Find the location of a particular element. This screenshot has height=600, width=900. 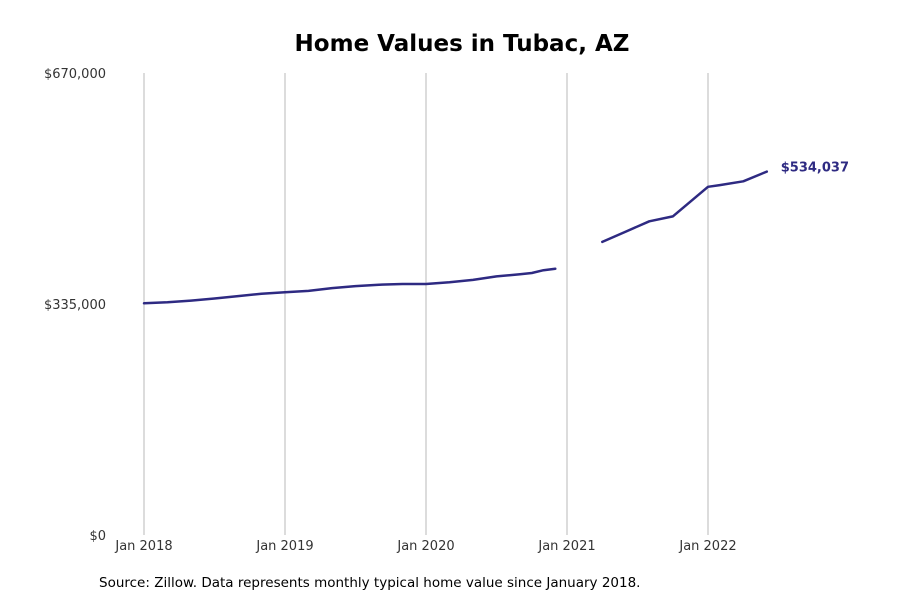

x-tick-label: Jan 2022 is located at coordinates (707, 546).